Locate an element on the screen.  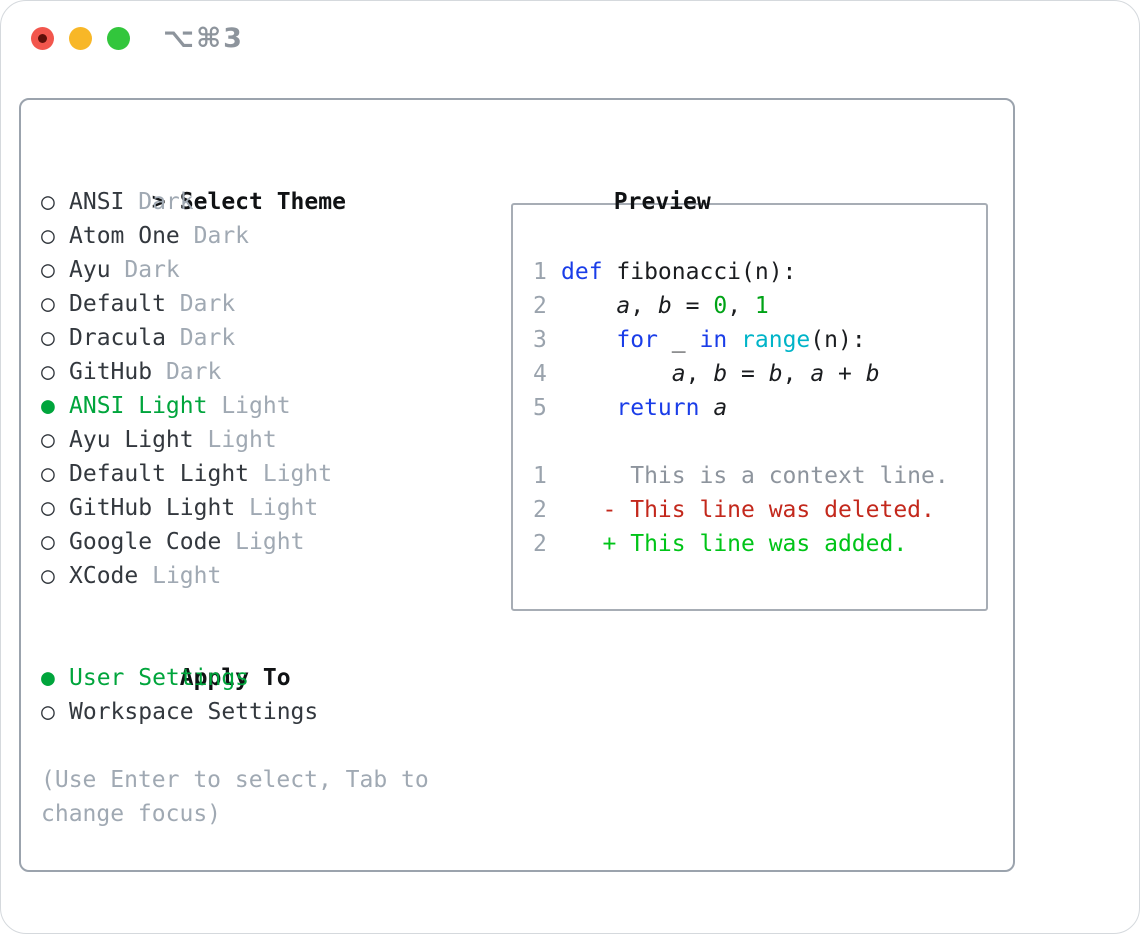
theme-option-default: ○ Default Dark is located at coordinates (235, 304).